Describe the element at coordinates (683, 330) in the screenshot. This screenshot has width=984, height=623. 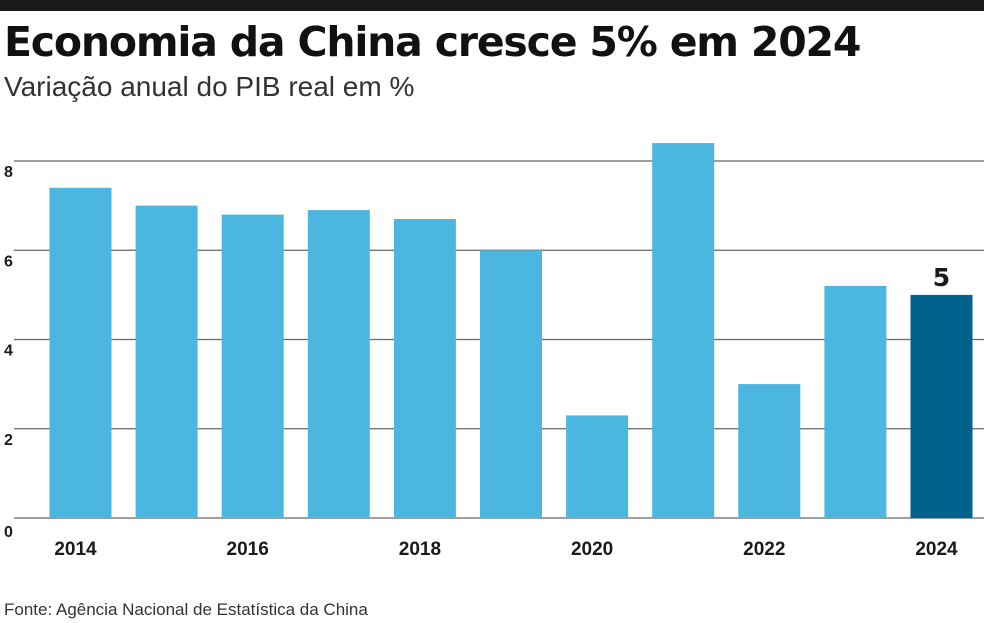
I see `bar-2021` at that location.